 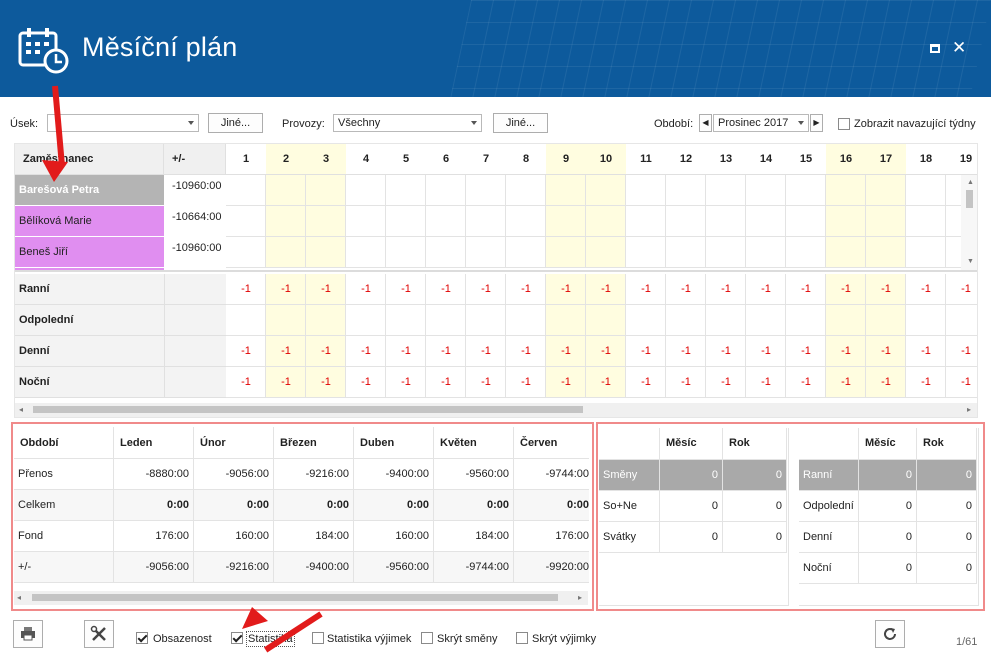 What do you see at coordinates (629, 475) in the screenshot?
I see `stats-row-label: Směny` at bounding box center [629, 475].